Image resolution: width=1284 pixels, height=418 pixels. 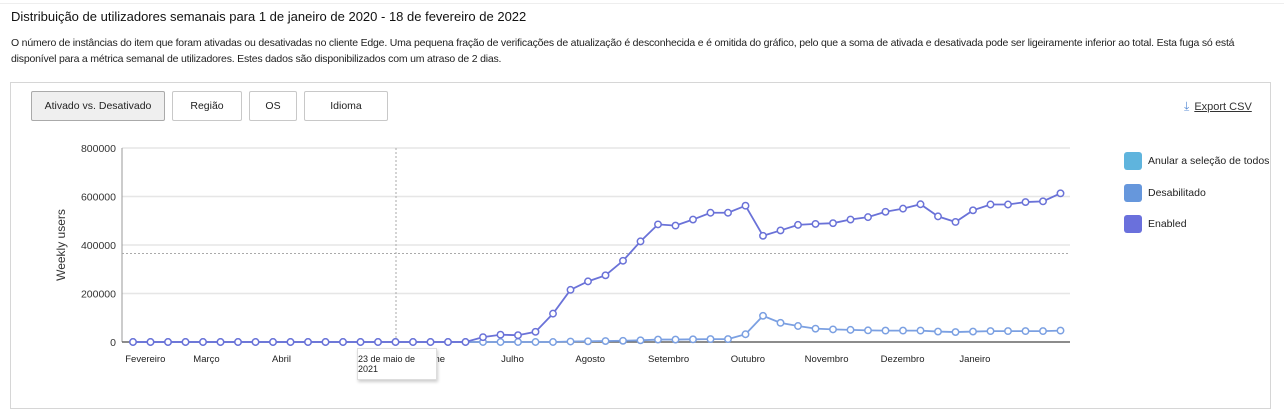 I want to click on x-tick-label: Julho, so click(x=512, y=359).